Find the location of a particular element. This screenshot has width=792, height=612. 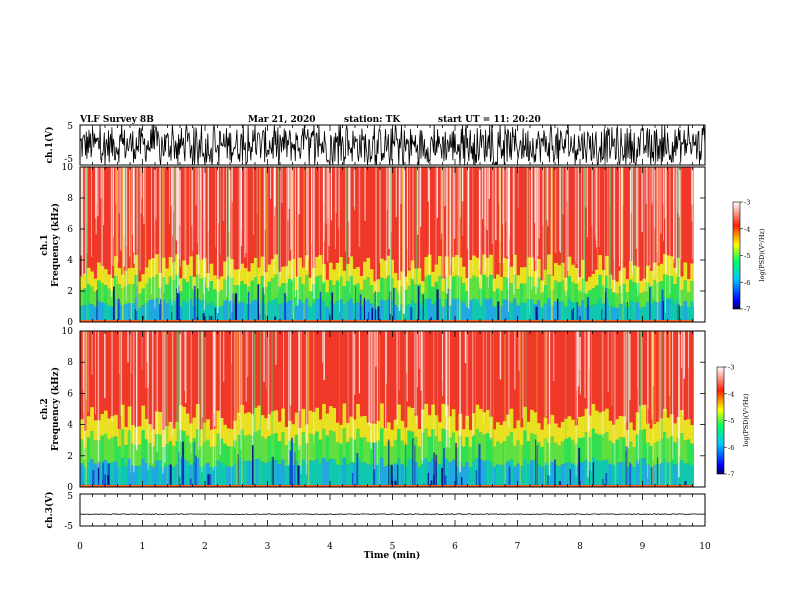

x-axis-label: Time (min) is located at coordinates (392, 555).